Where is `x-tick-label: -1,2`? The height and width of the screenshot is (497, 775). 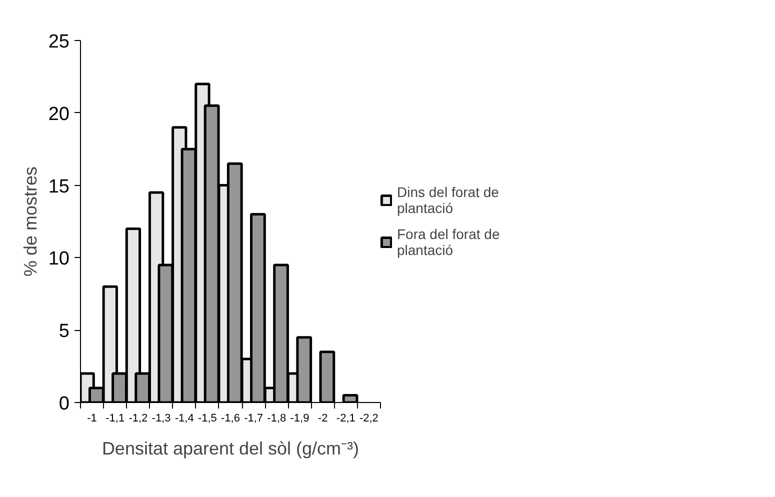 x-tick-label: -1,2 is located at coordinates (138, 418).